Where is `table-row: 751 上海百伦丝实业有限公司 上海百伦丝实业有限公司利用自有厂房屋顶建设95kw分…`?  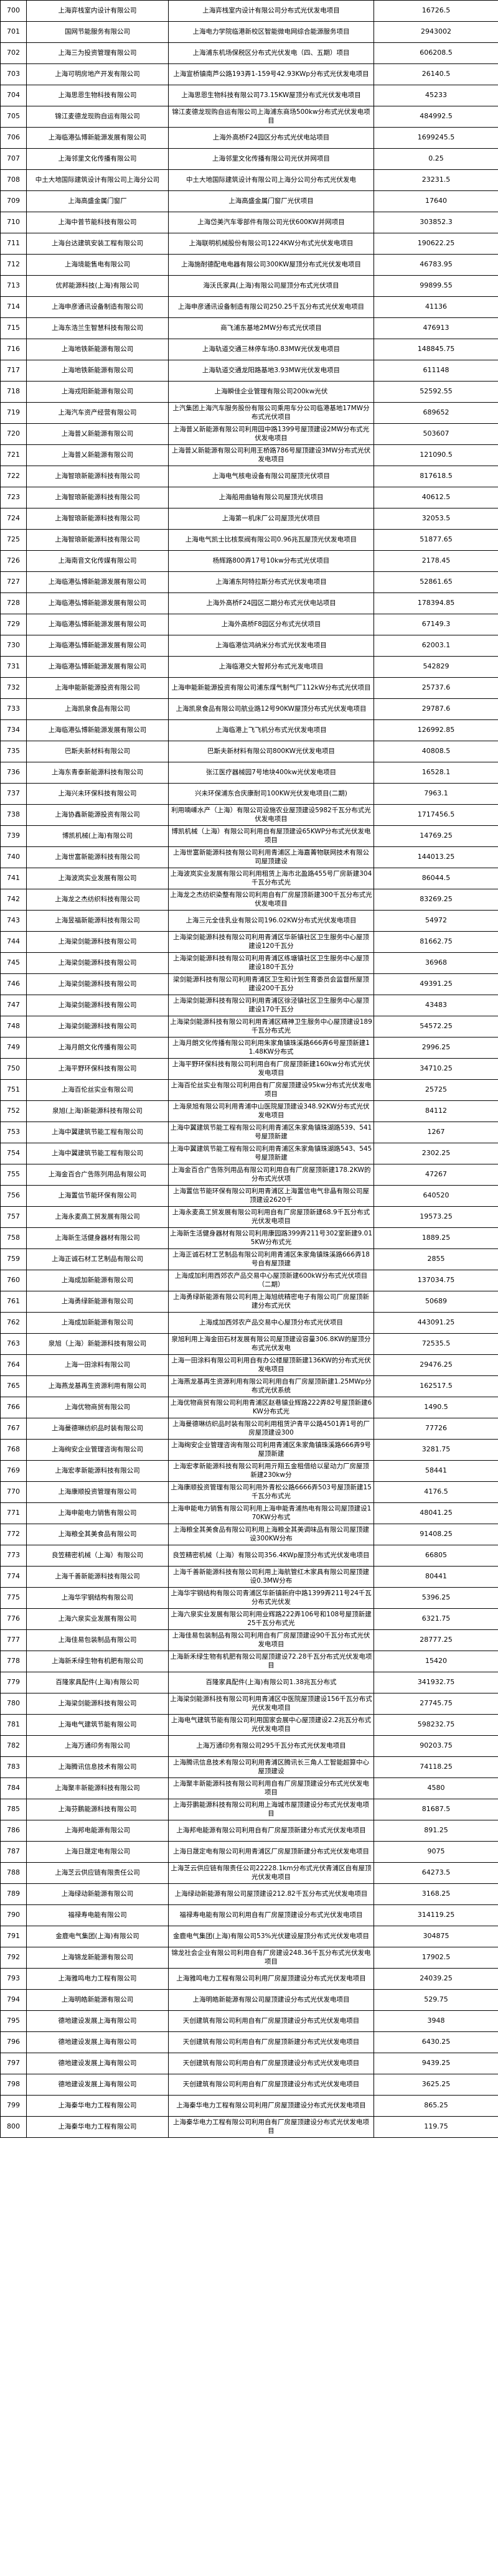 table-row: 751 上海百伦丝实业有限公司 上海百伦丝实业有限公司利用自有厂房屋顶建设95kw分… is located at coordinates (249, 1090).